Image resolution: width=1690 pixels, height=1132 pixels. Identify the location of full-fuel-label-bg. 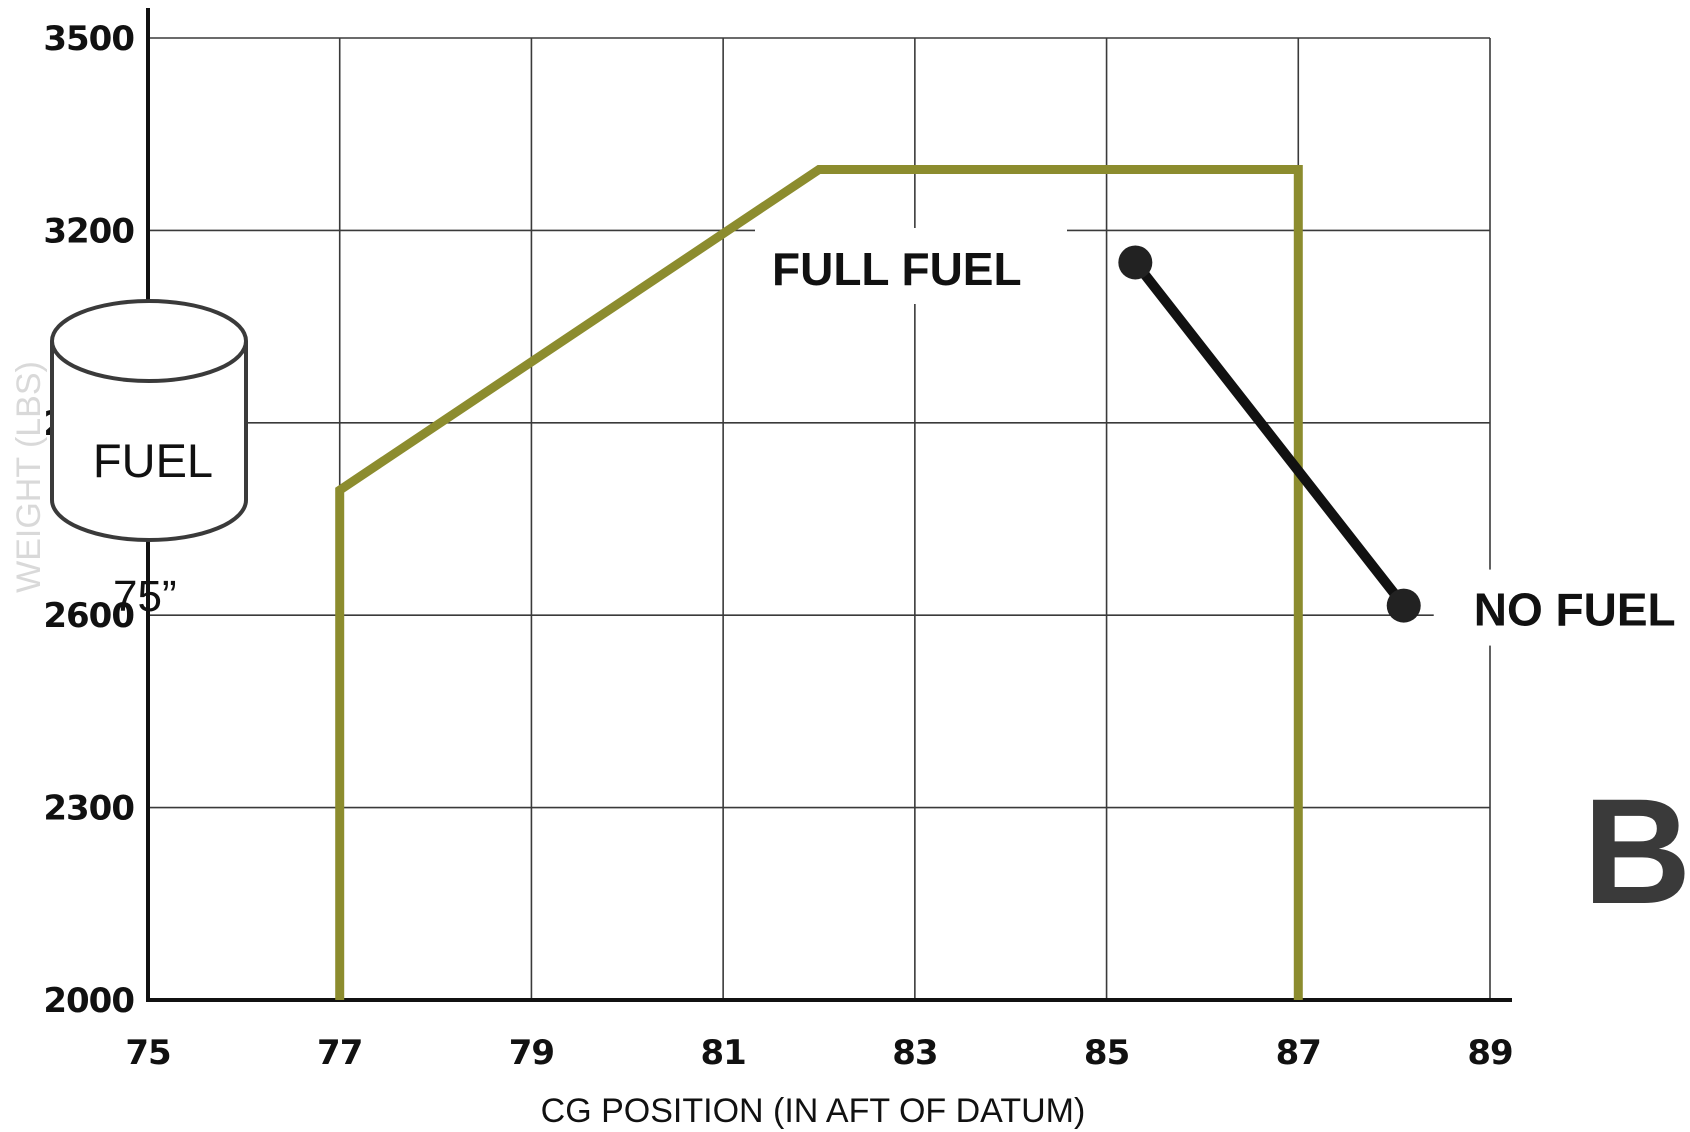
(911, 266).